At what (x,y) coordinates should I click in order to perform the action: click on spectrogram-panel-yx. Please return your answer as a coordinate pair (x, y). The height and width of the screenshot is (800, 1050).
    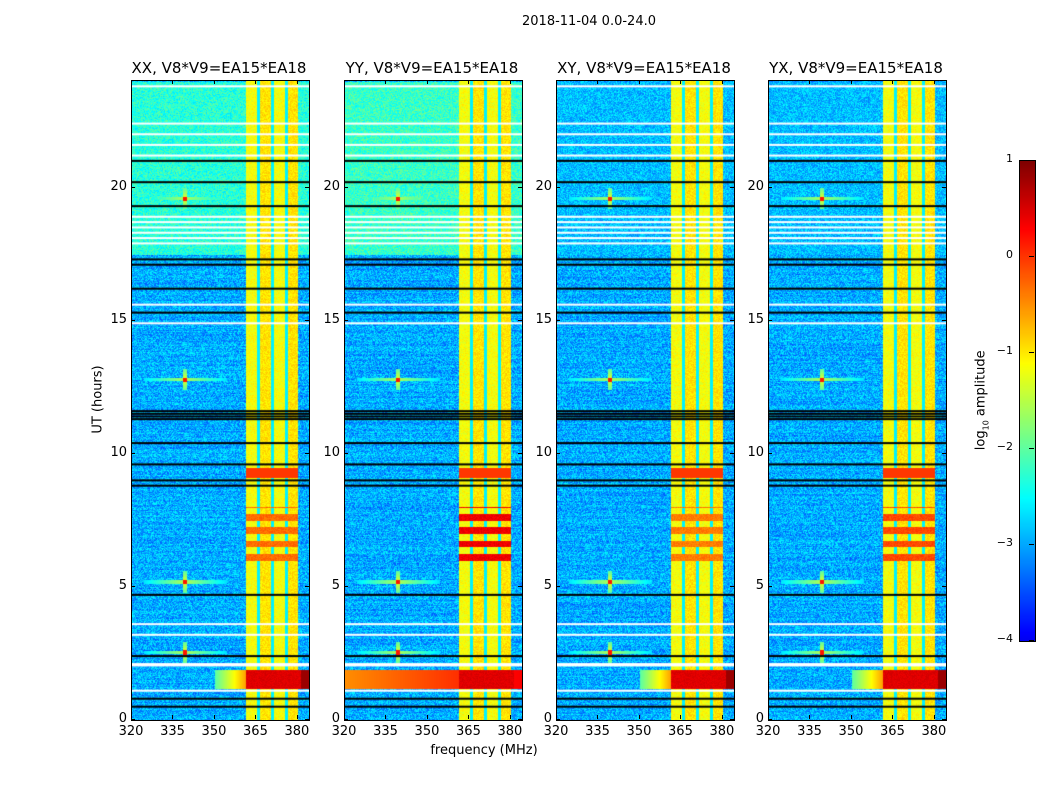
    Looking at the image, I should click on (857, 400).